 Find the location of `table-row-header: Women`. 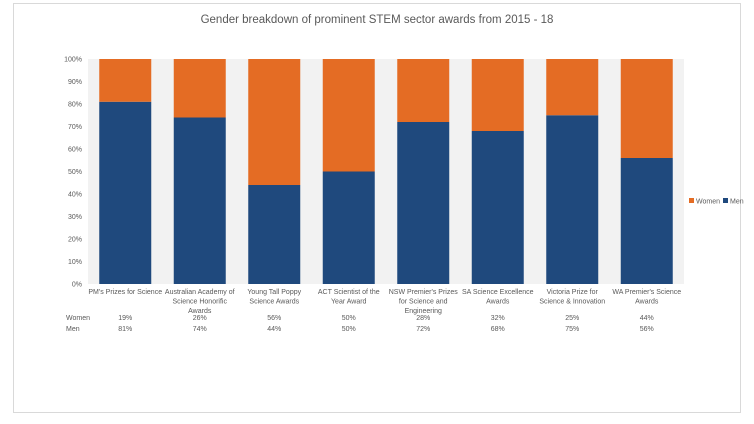

table-row-header: Women is located at coordinates (78, 318).